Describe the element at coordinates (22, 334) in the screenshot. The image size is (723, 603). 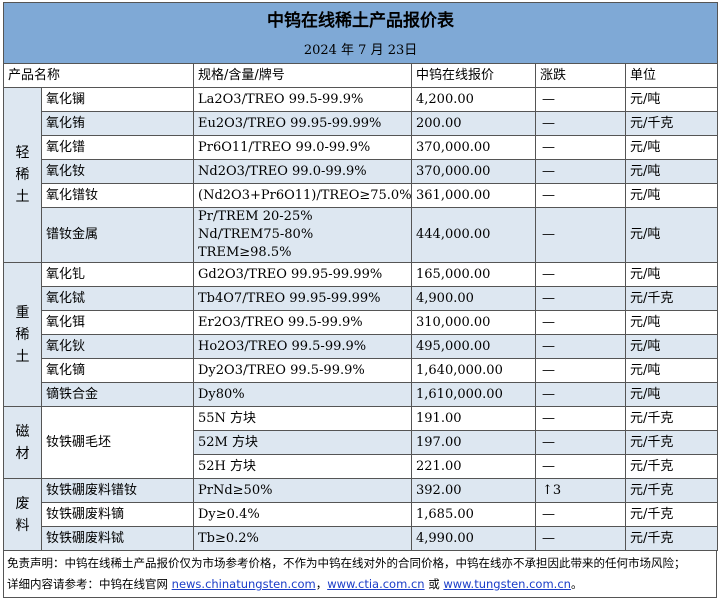
I see `group-heavy-rare-earth: 重稀土` at that location.